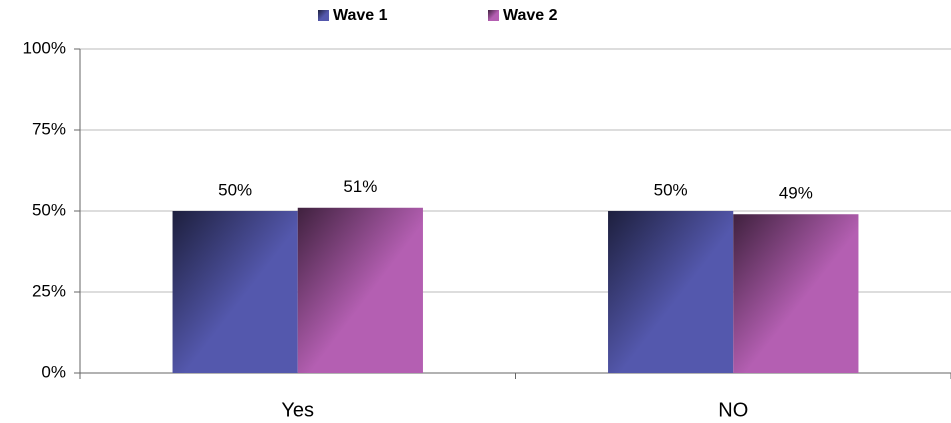 This screenshot has height=423, width=951. Describe the element at coordinates (49, 128) in the screenshot. I see `y-tick-label: 75%` at that location.